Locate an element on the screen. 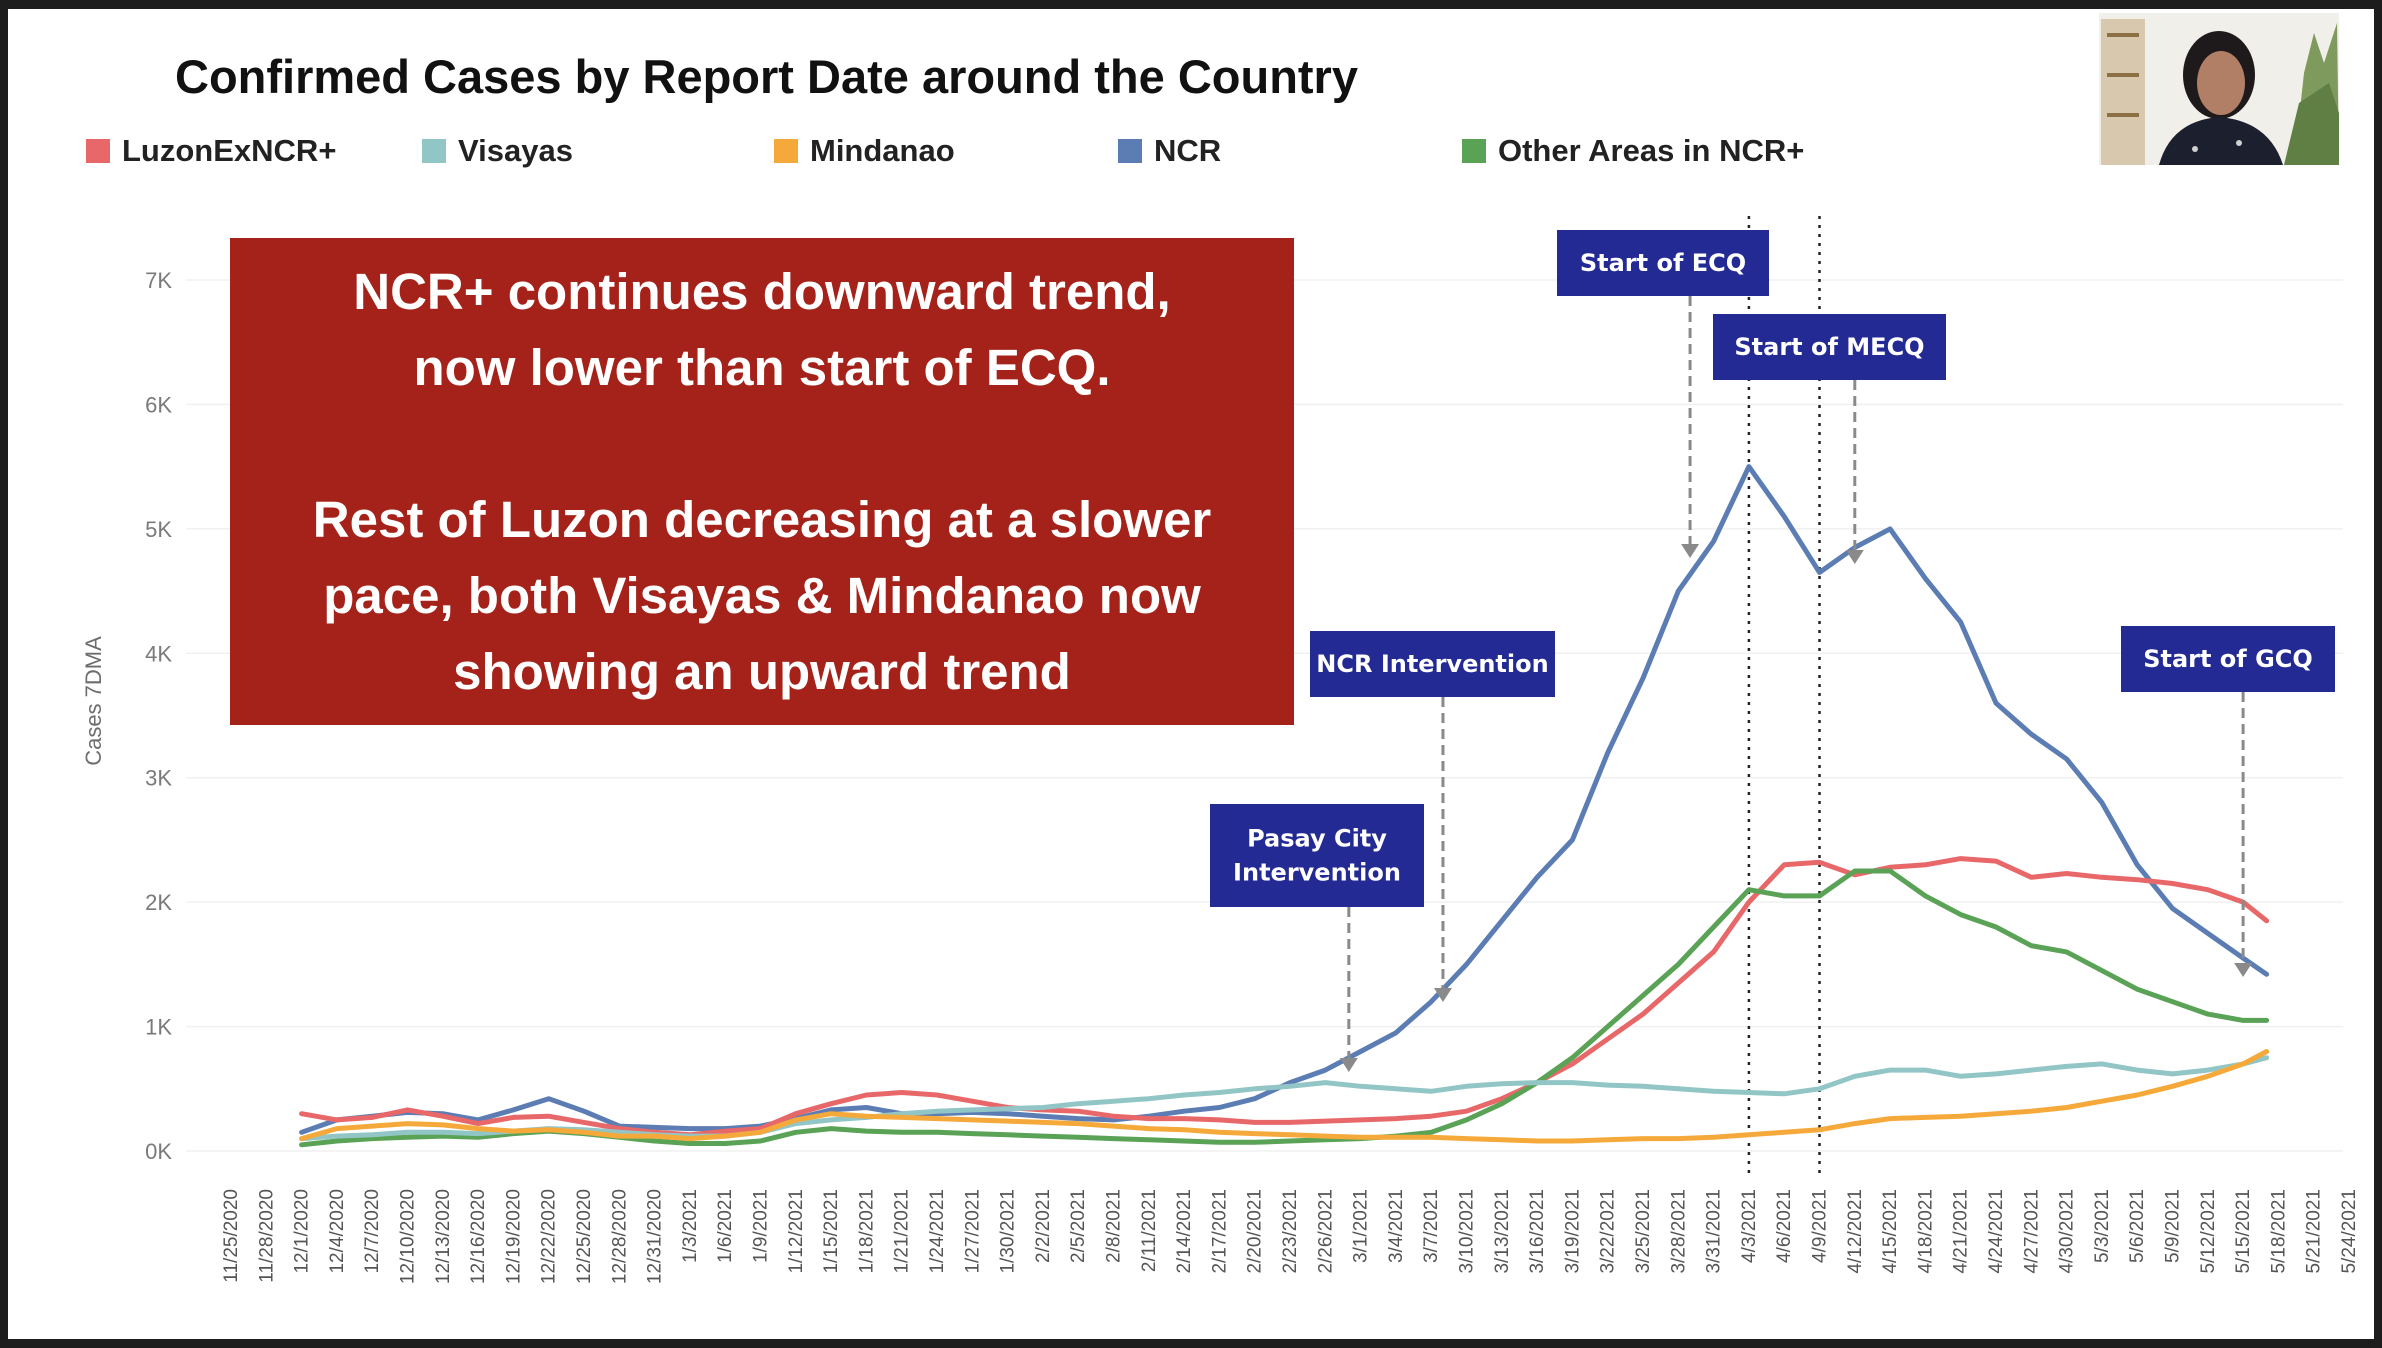 Image resolution: width=2382 pixels, height=1348 pixels. y-axis-ticks: 0K 1K 2K 3K 4K 5K 6K 7K is located at coordinates (158, 716).